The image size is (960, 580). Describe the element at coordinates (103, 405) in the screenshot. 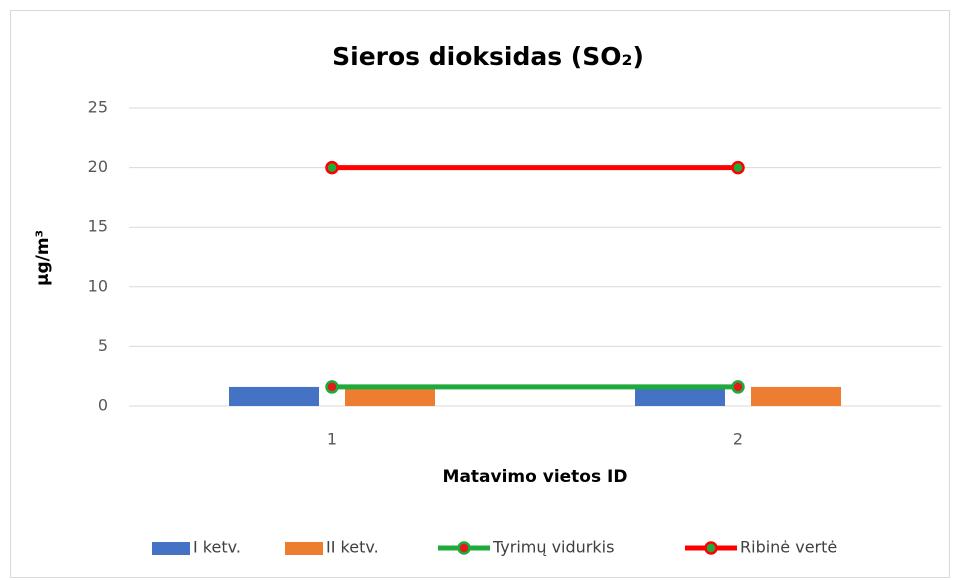

I see `y-tick-label: 0` at that location.